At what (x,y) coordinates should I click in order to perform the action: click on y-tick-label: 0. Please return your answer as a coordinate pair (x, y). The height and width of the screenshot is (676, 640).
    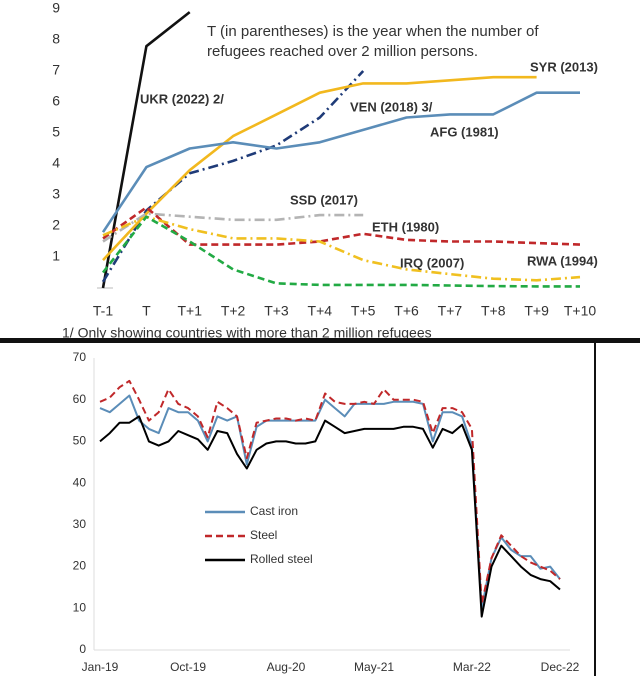
    Looking at the image, I should click on (82, 649).